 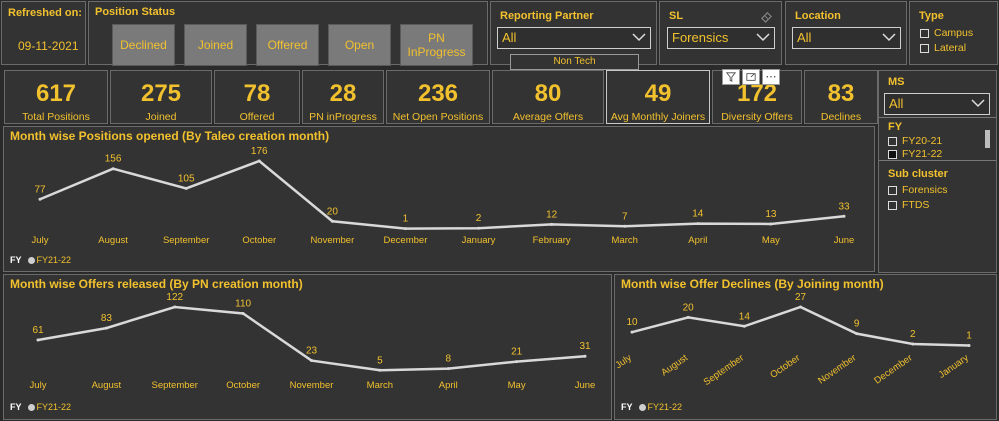 What do you see at coordinates (287, 45) in the screenshot?
I see `status-offered-button: Offered` at bounding box center [287, 45].